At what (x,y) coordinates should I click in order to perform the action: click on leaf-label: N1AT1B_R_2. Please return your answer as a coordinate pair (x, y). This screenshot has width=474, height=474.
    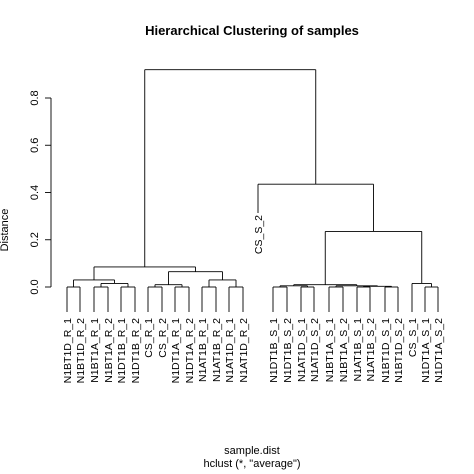
    Looking at the image, I should click on (217, 350).